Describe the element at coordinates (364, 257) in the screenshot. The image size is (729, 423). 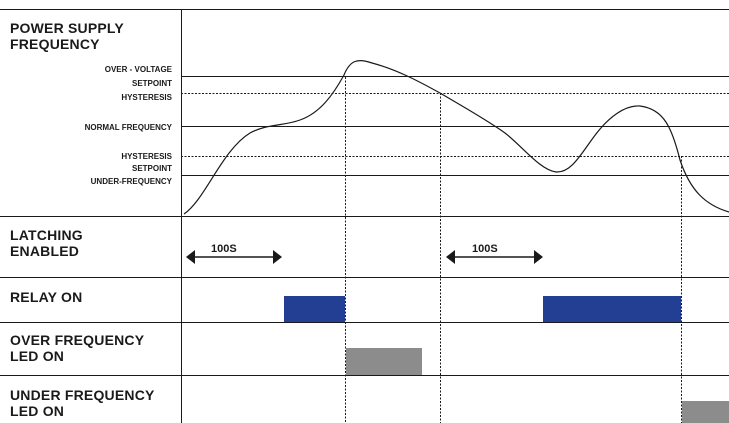
I see `delay-arrows` at that location.